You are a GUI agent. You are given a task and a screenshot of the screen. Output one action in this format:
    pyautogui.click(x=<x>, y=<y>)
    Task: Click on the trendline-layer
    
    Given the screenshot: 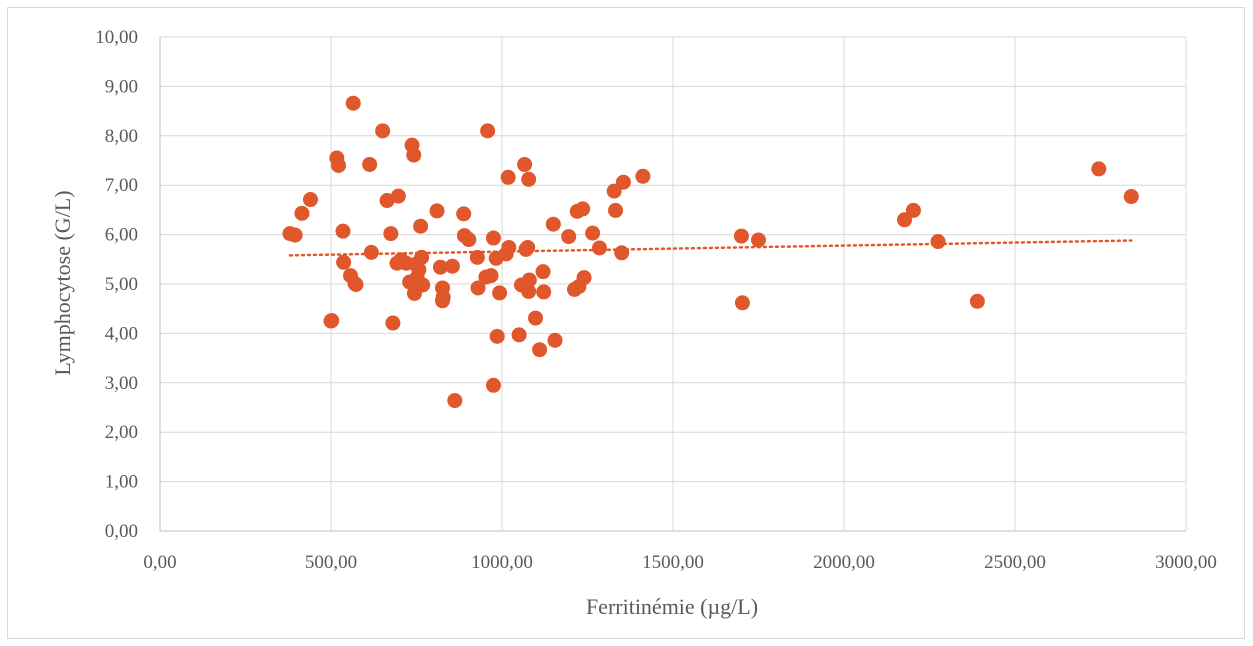 What is the action you would take?
    pyautogui.click(x=710, y=248)
    